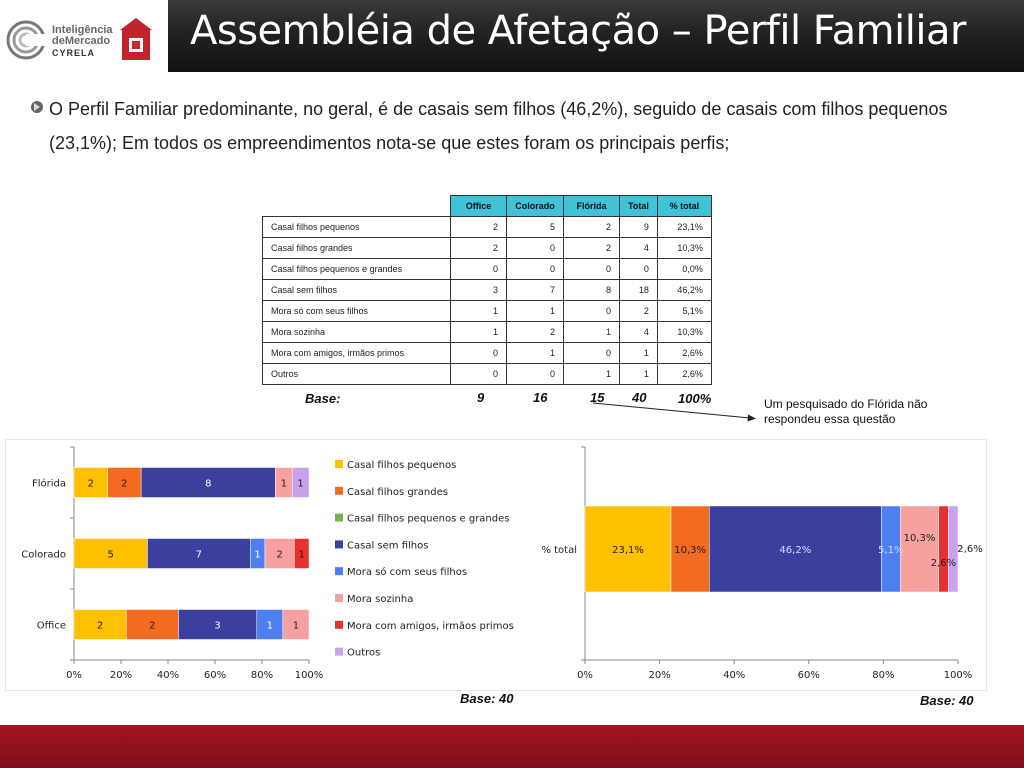 The width and height of the screenshot is (1024, 768). I want to click on chart2-category-label: % total, so click(559, 550).